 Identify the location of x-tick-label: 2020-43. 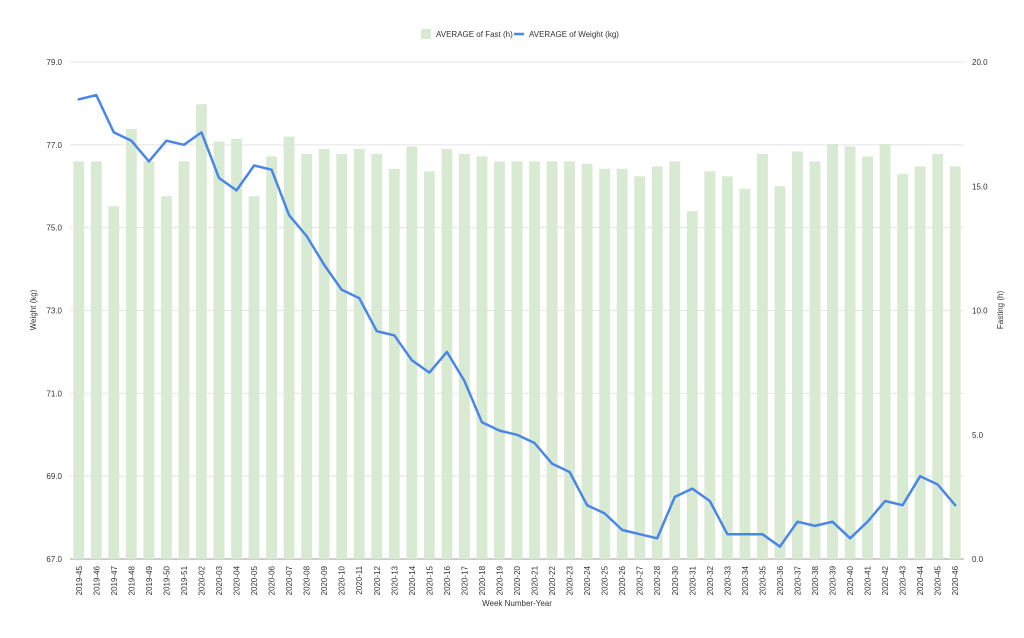
(903, 580).